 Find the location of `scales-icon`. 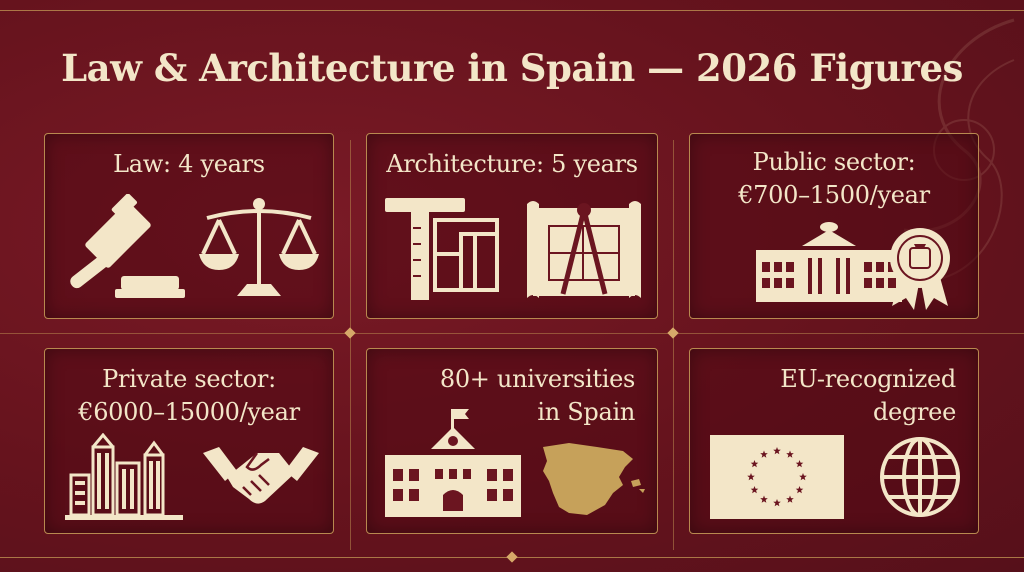

scales-icon is located at coordinates (259, 247).